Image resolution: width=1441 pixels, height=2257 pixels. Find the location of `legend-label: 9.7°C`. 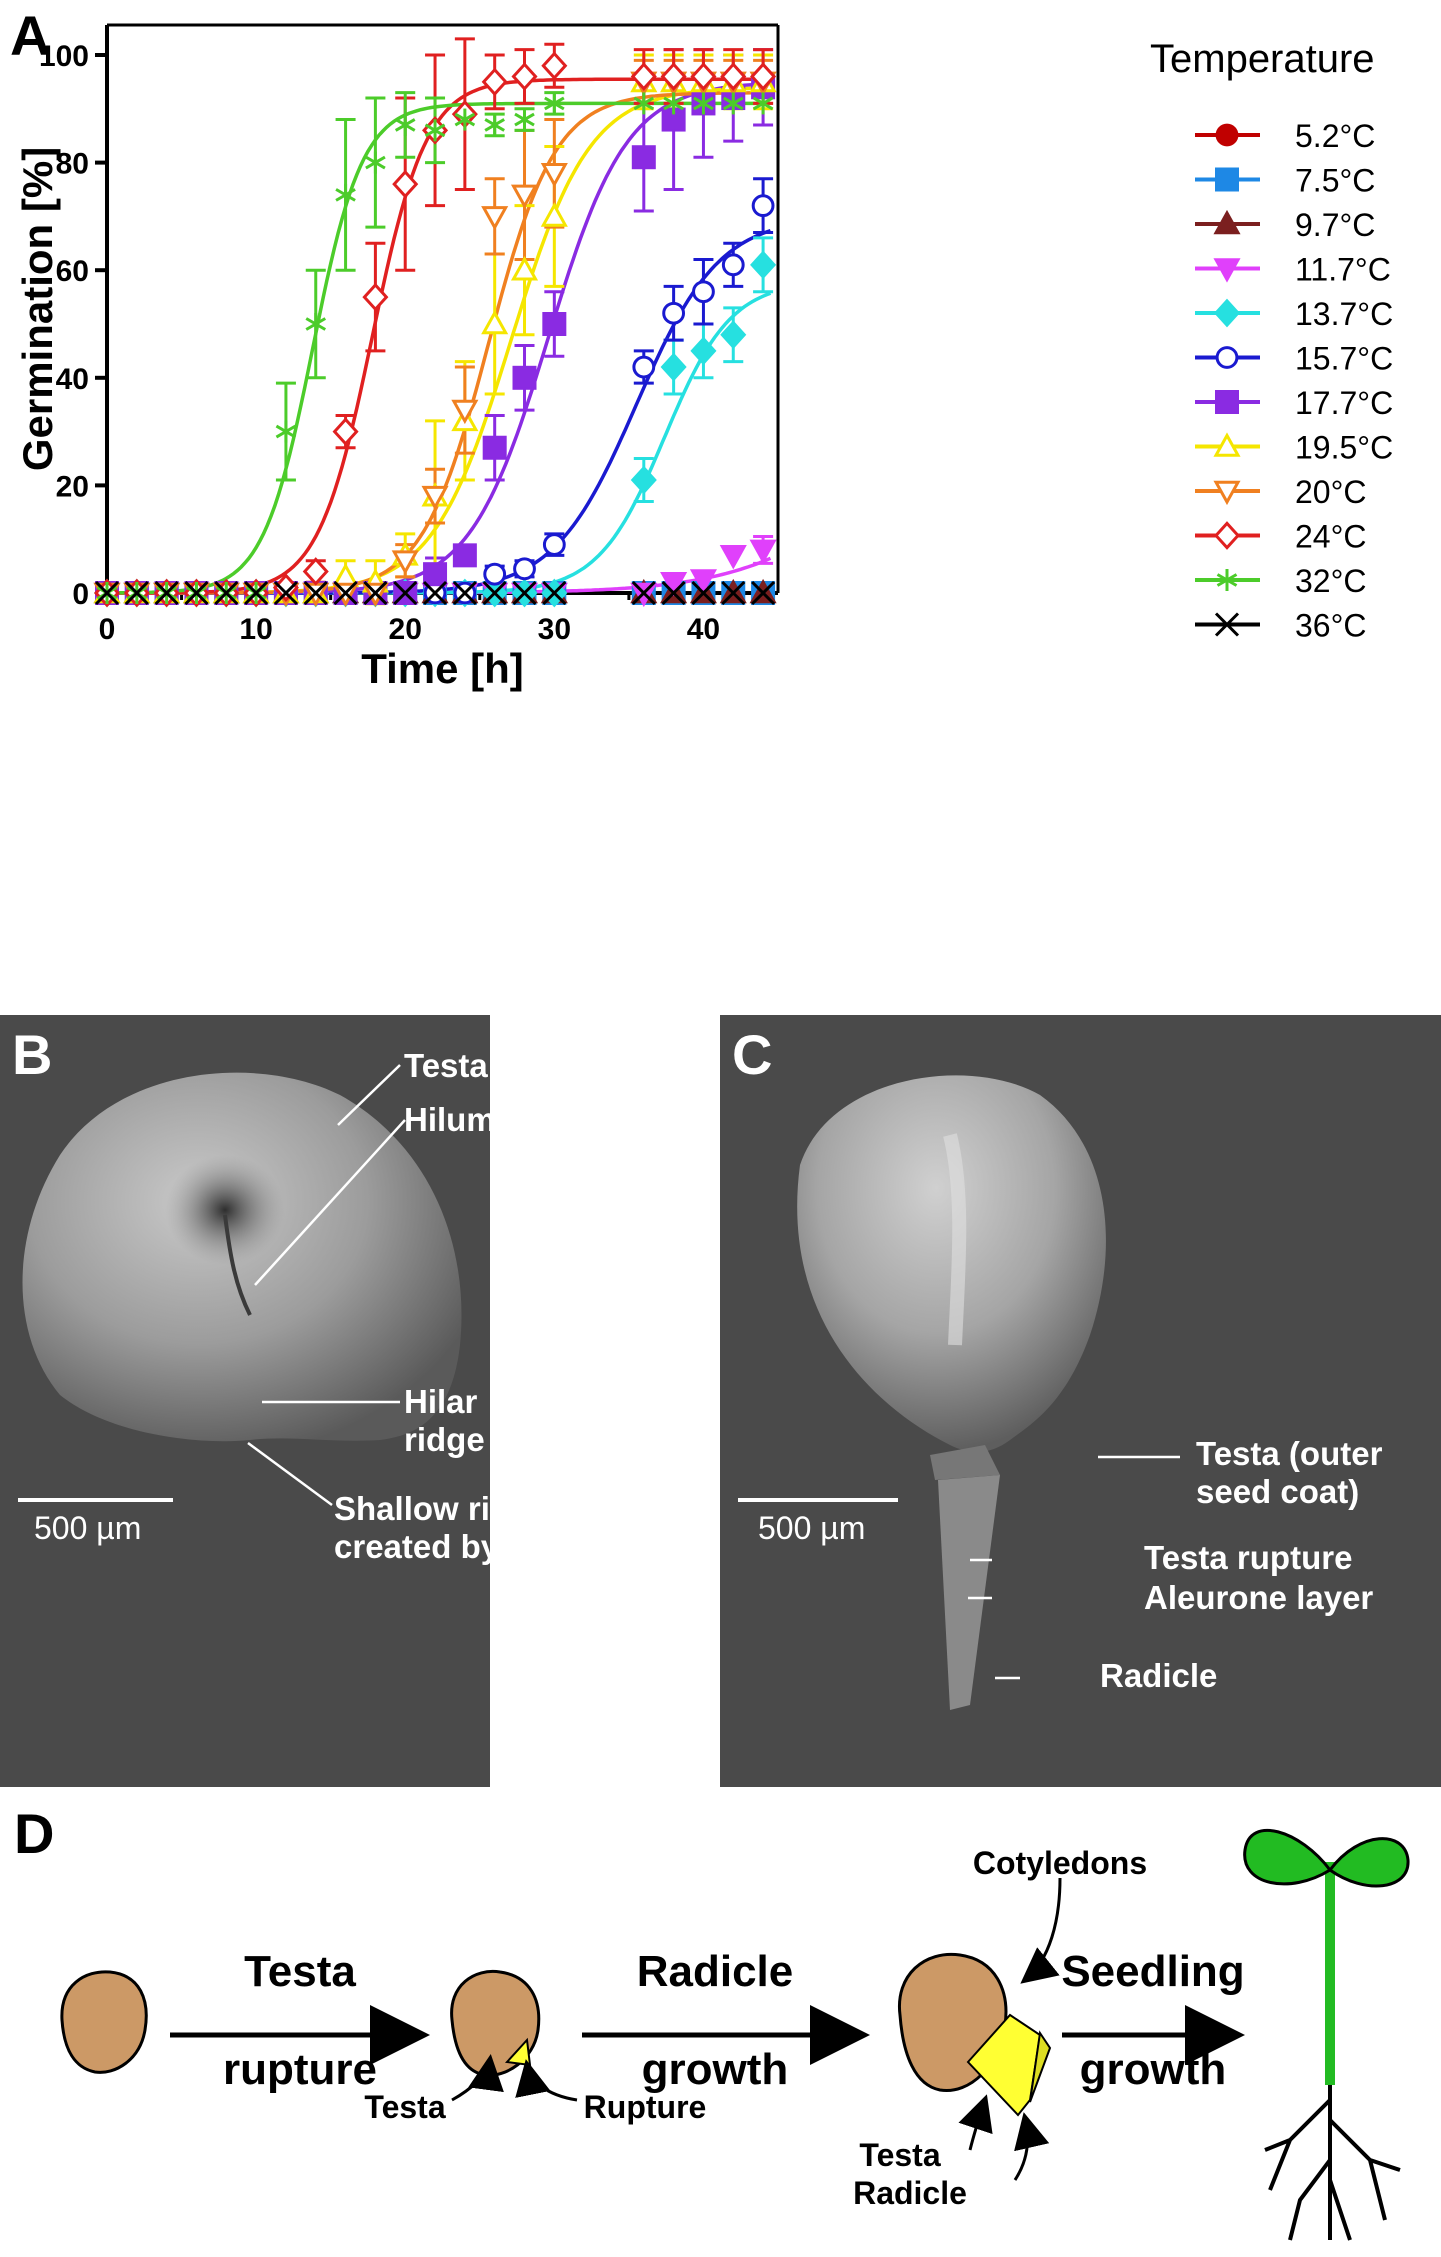

legend-label: 9.7°C is located at coordinates (1335, 225).